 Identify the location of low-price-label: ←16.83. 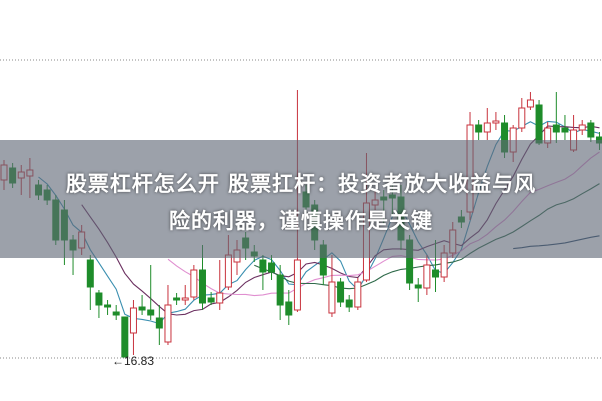
(133, 361).